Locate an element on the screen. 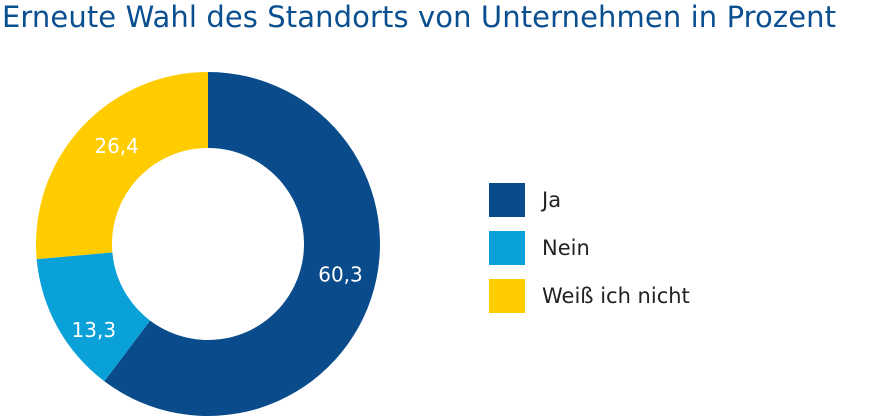 Image resolution: width=881 pixels, height=416 pixels. legend: Ja Nein Weiß ich nicht is located at coordinates (589, 248).